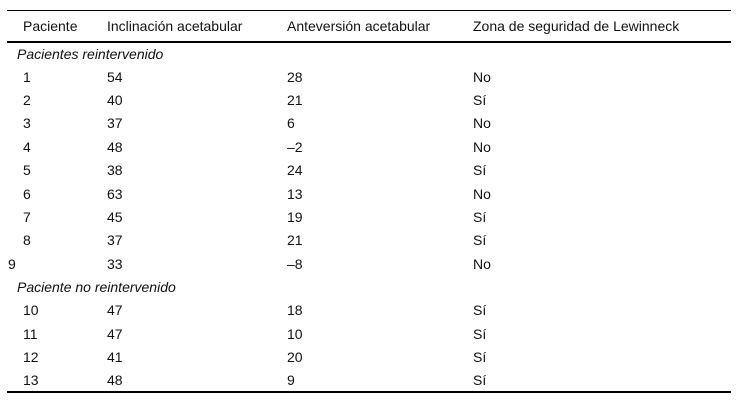  I want to click on table-row: 1 54 28 No, so click(369, 76).